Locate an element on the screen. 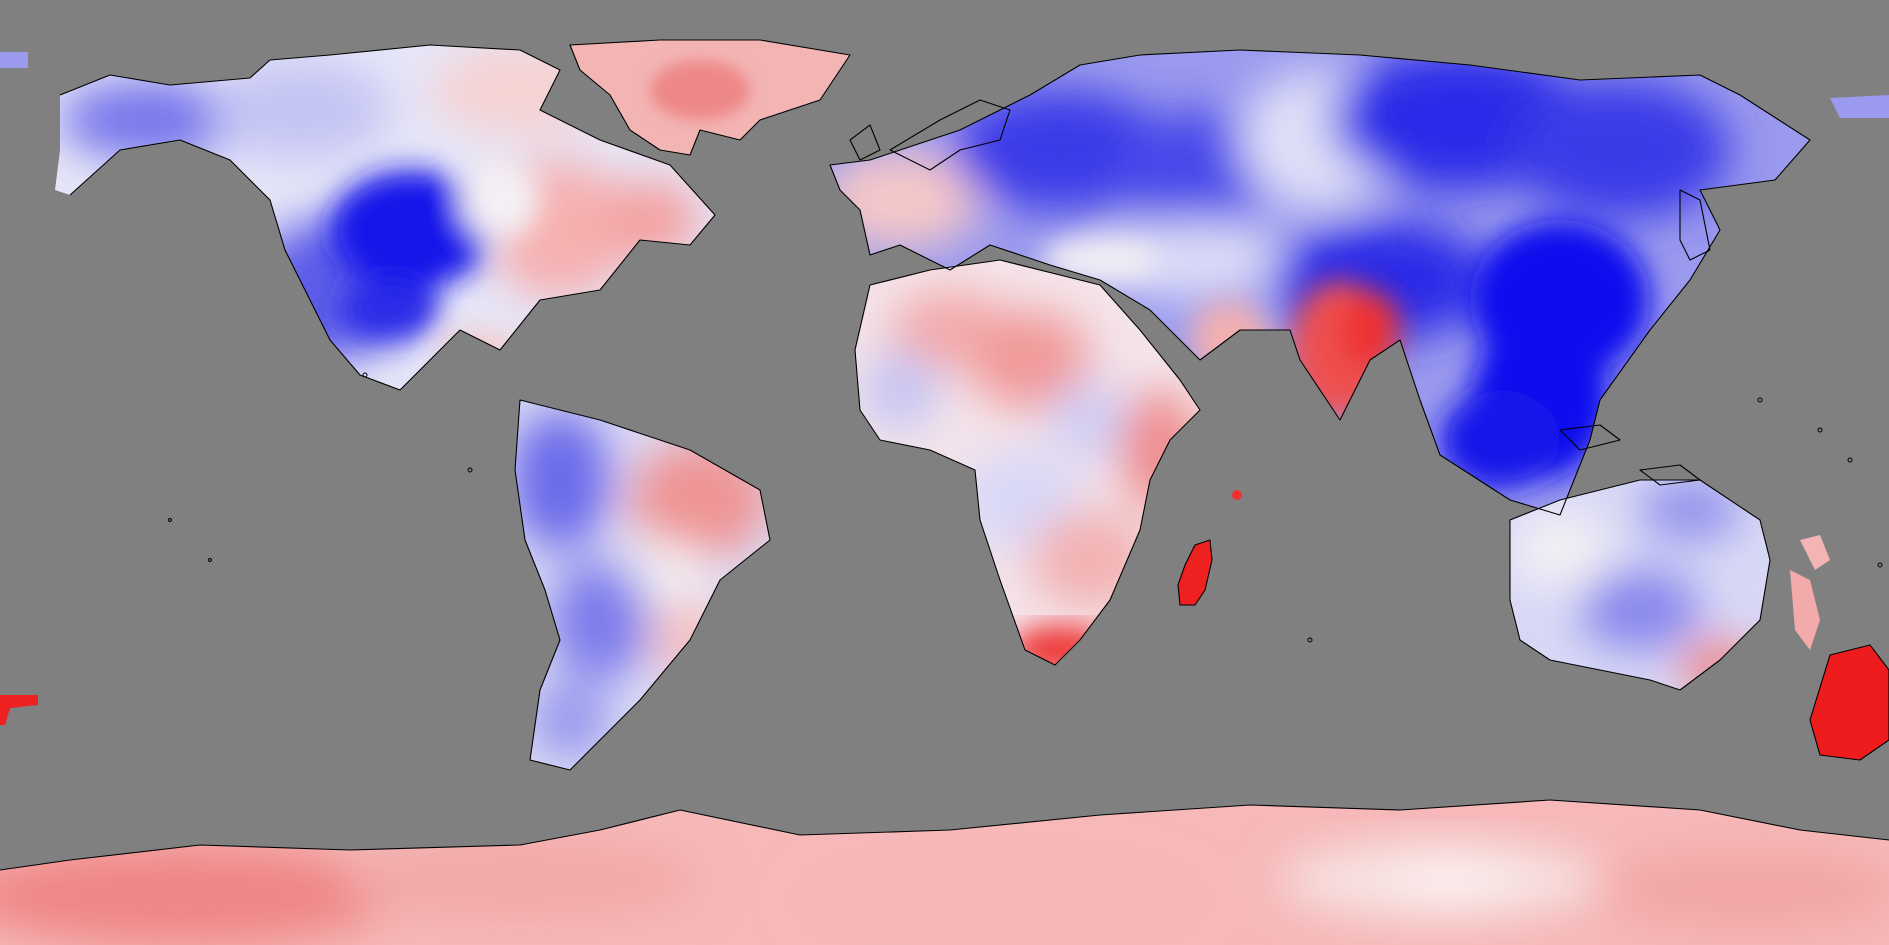  far-west-patch is located at coordinates (14, 60).